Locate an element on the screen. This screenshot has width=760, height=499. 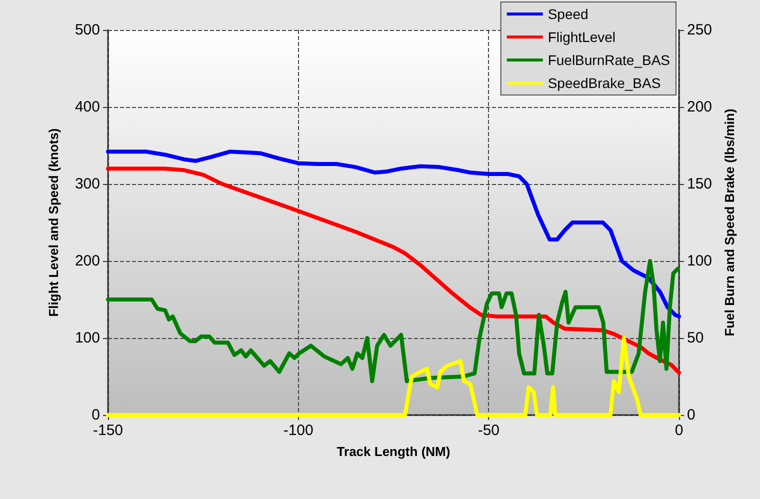
y-tick-label: 300 is located at coordinates (87, 184).